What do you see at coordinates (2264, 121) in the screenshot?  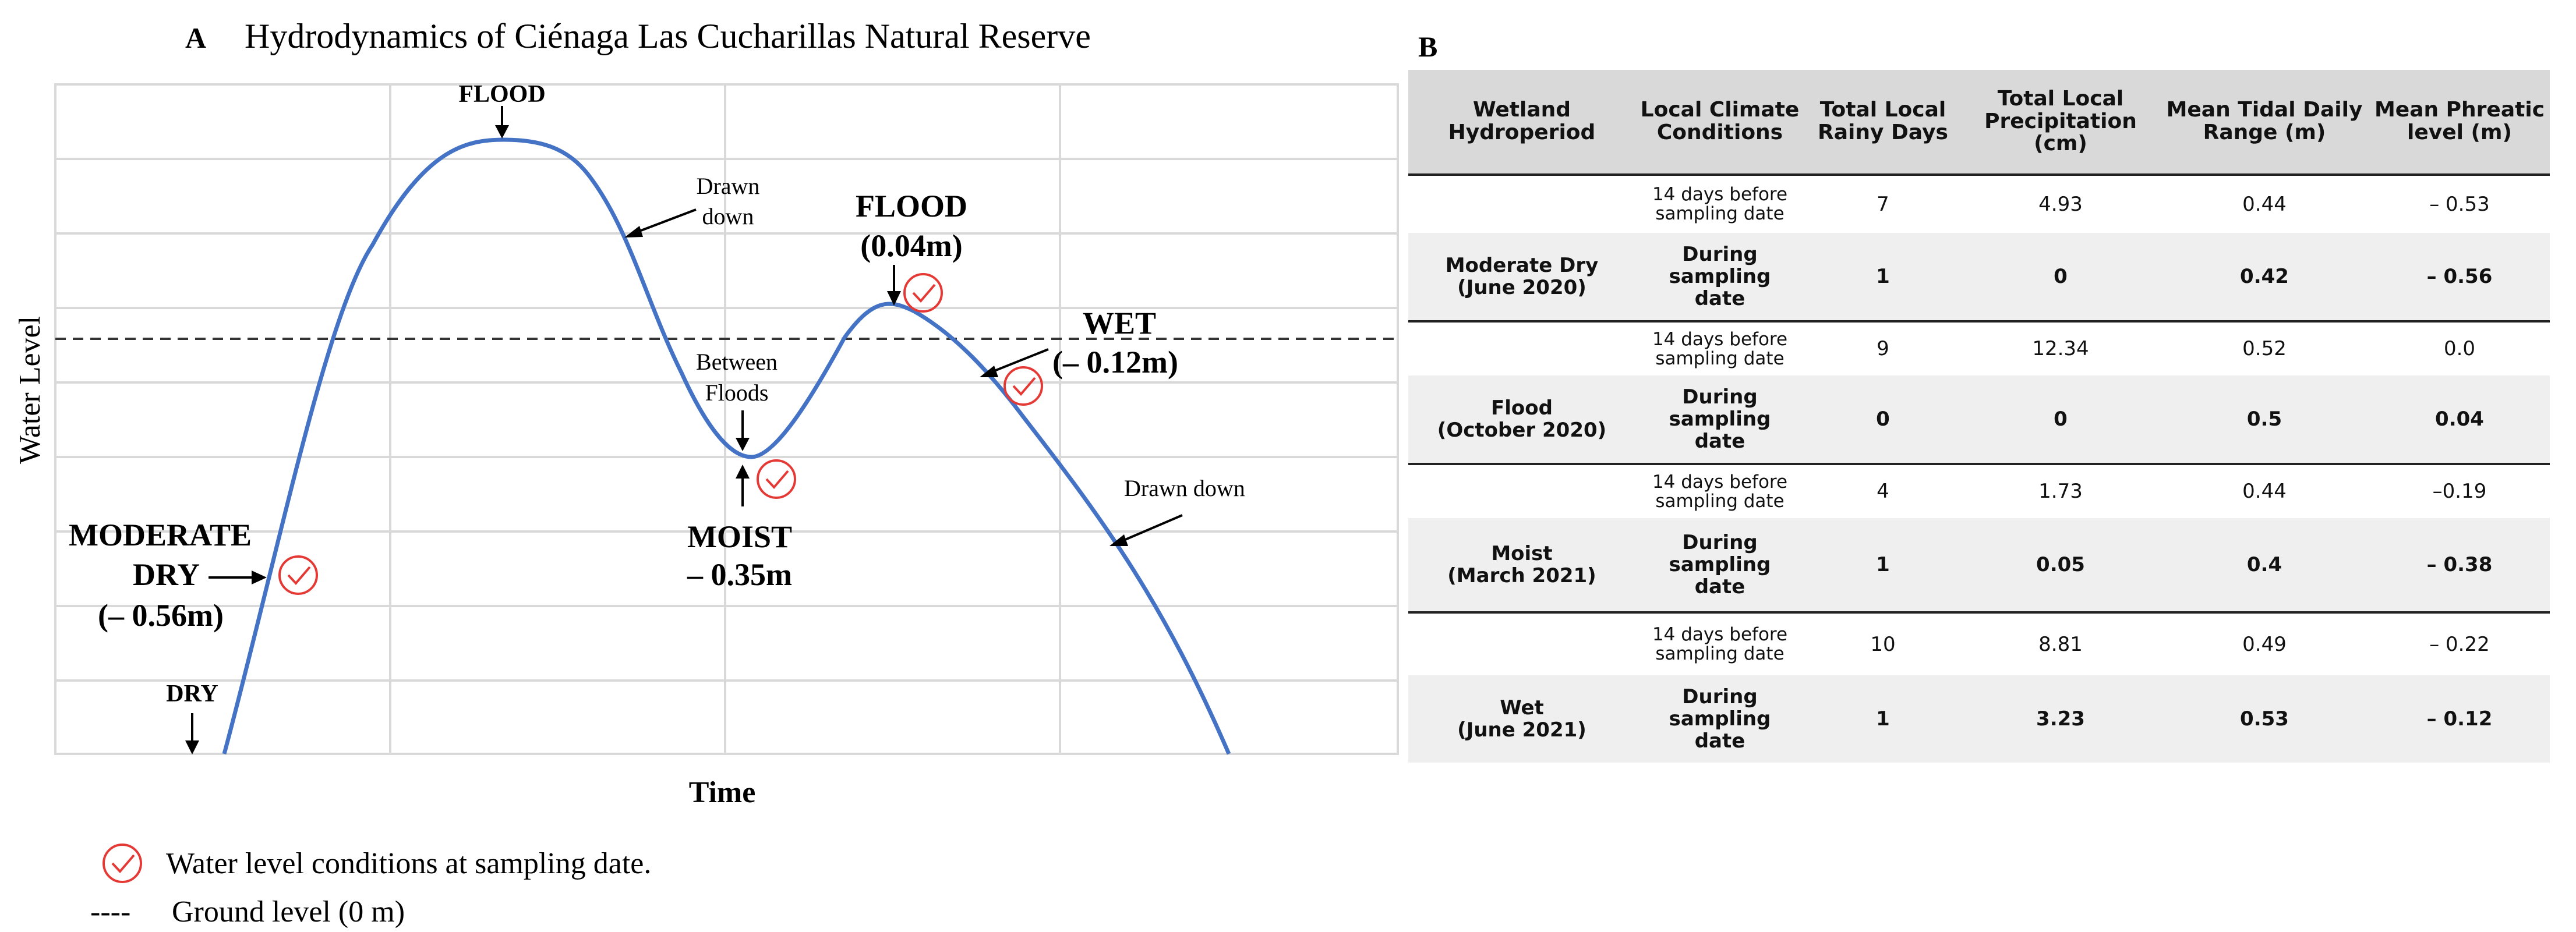 I see `header-tidal-range: Mean Tidal Daily Range (m)` at bounding box center [2264, 121].